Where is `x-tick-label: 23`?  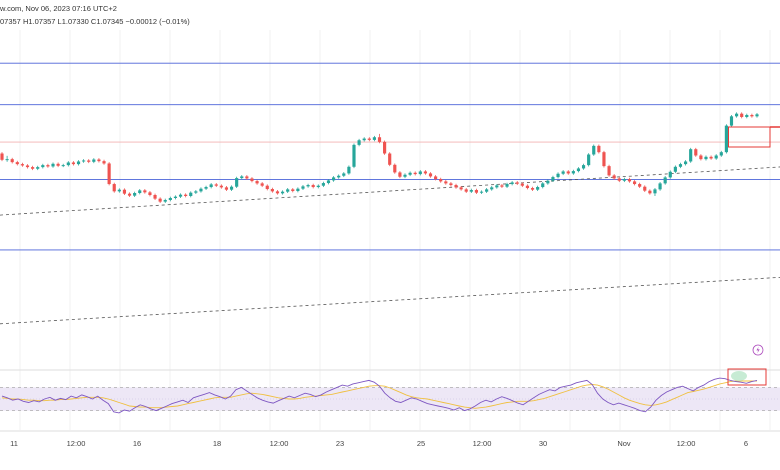
x-tick-label: 23 is located at coordinates (340, 443).